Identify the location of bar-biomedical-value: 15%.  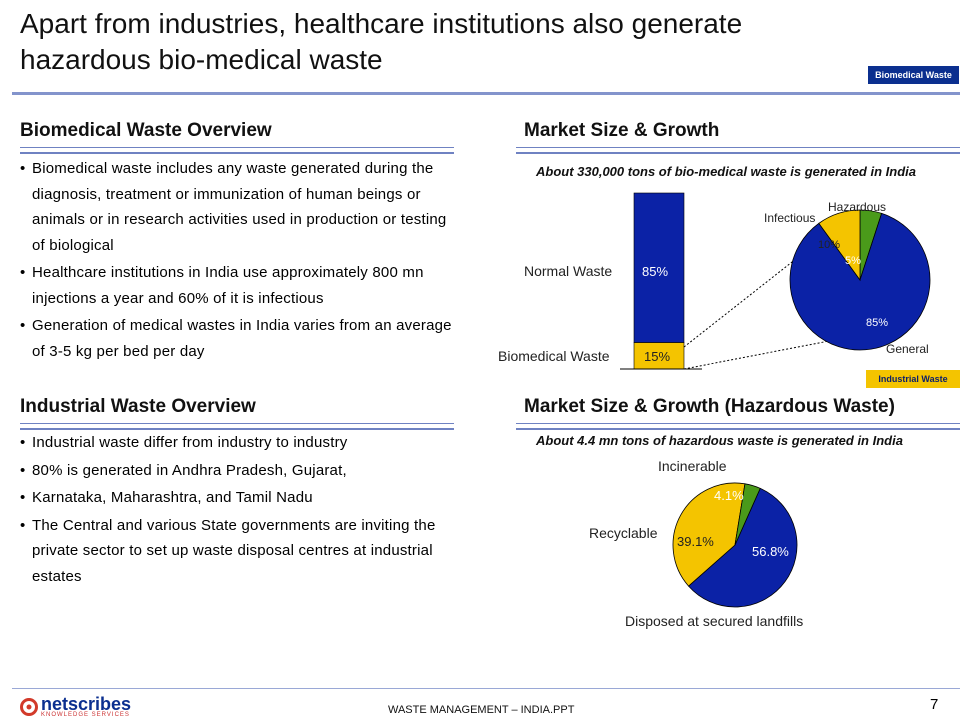
(657, 356).